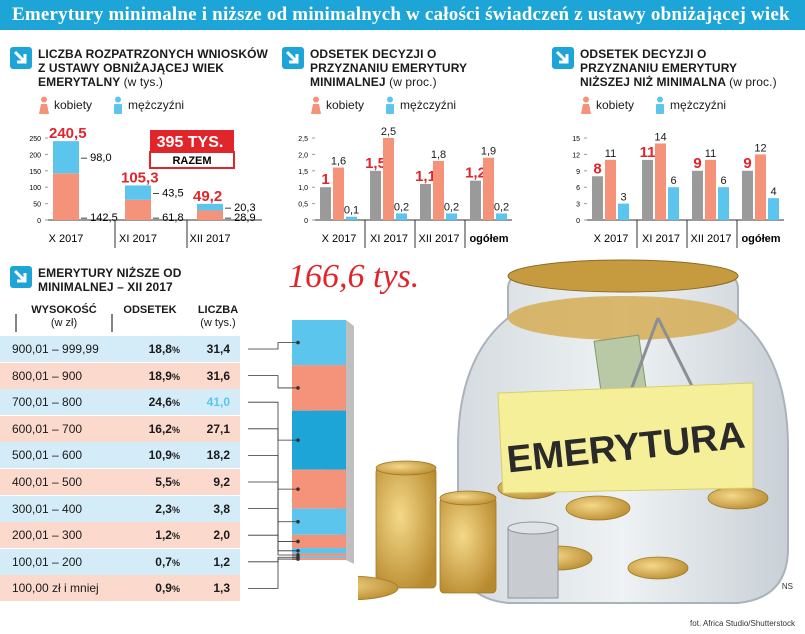  I want to click on row-range: 500,01 – 600, so click(47, 455).